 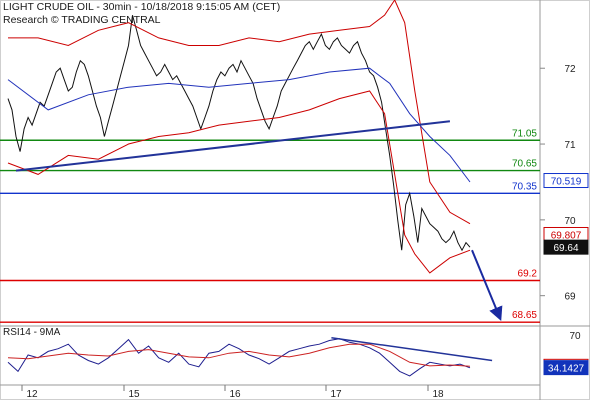 I want to click on series-rsi, so click(x=239, y=357).